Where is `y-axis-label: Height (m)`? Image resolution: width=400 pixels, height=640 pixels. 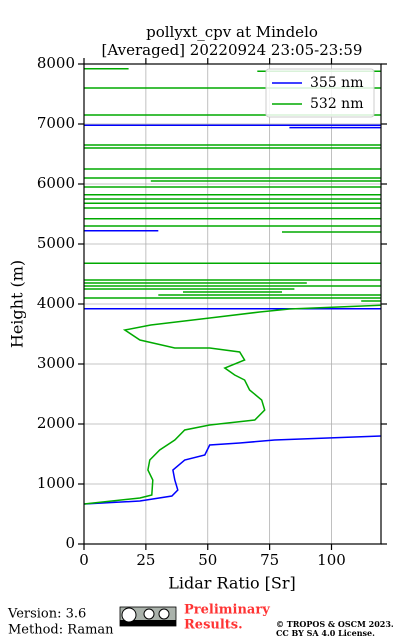
y-axis-label: Height (m) is located at coordinates (17, 304).